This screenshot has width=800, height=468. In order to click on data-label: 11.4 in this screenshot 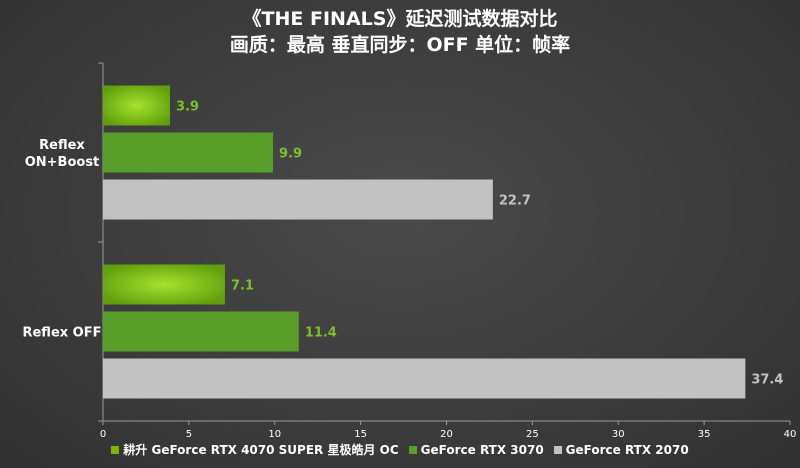, I will do `click(321, 333)`.